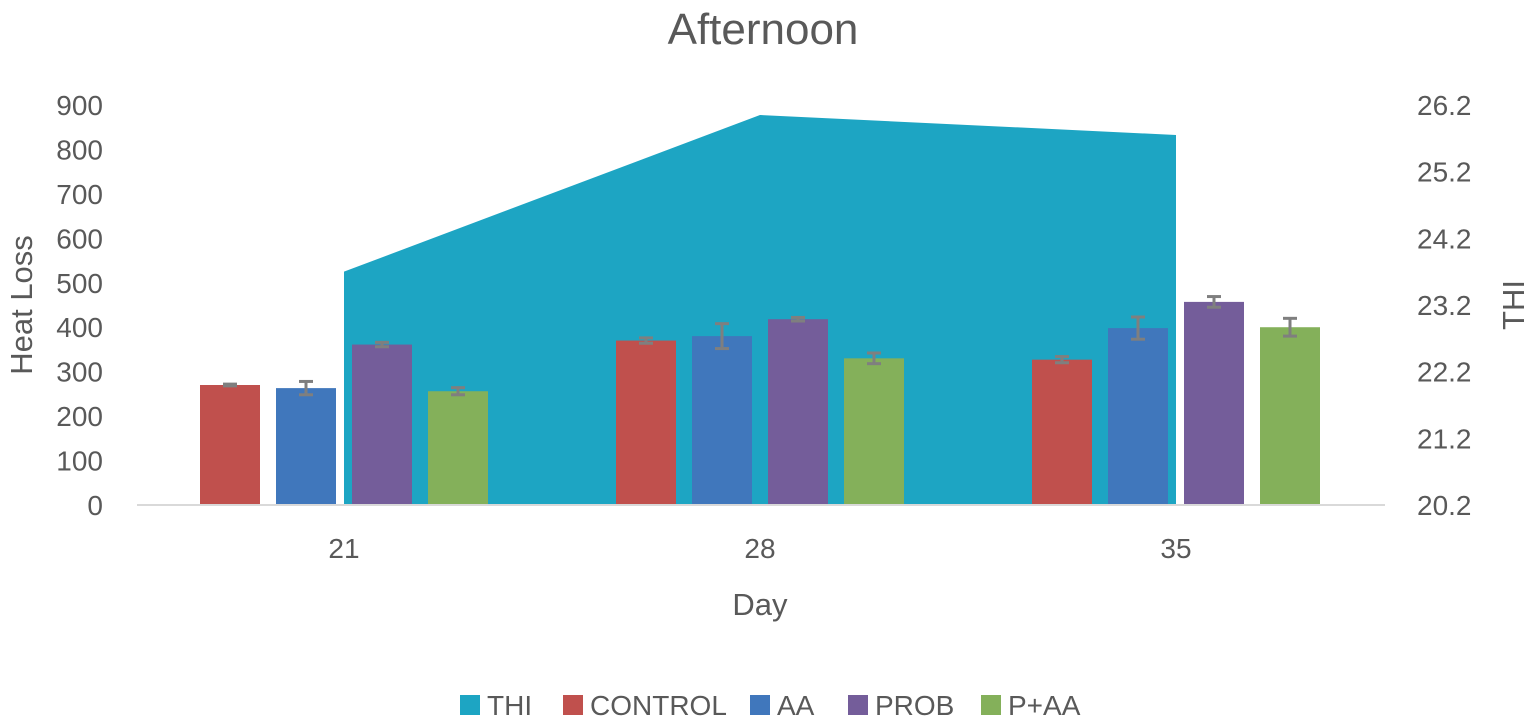  Describe the element at coordinates (79, 372) in the screenshot. I see `y-tick-label: 300` at that location.